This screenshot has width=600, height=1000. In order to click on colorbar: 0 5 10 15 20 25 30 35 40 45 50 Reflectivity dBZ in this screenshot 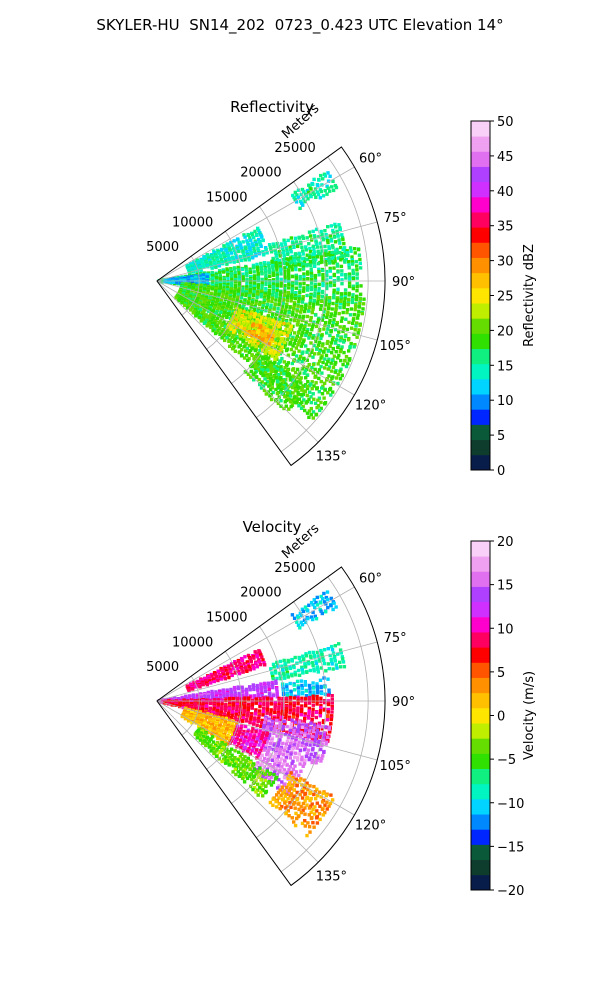, I will do `click(503, 297)`.